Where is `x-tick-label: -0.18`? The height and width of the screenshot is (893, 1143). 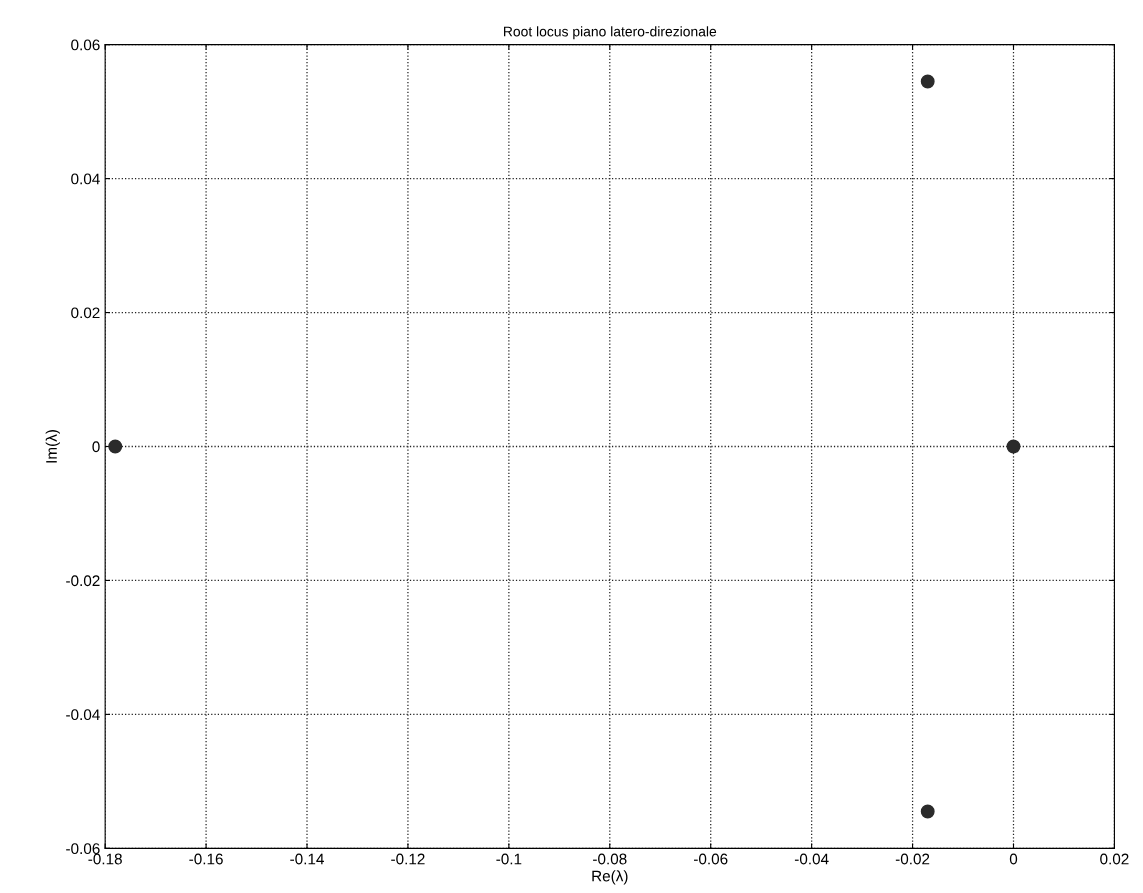
x-tick-label: -0.18 is located at coordinates (105, 859).